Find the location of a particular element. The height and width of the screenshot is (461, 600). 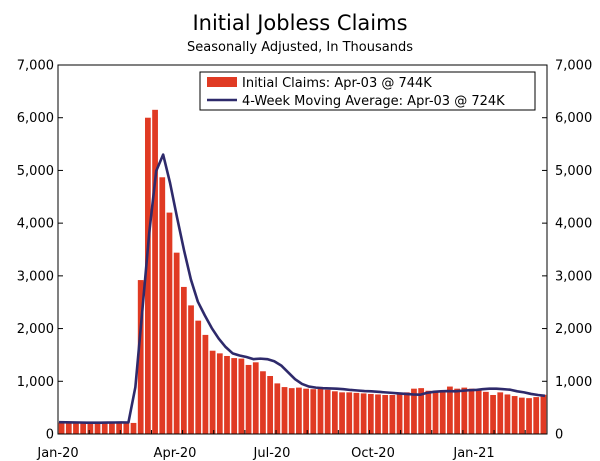

x-tick-label: Oct-20 is located at coordinates (373, 453).